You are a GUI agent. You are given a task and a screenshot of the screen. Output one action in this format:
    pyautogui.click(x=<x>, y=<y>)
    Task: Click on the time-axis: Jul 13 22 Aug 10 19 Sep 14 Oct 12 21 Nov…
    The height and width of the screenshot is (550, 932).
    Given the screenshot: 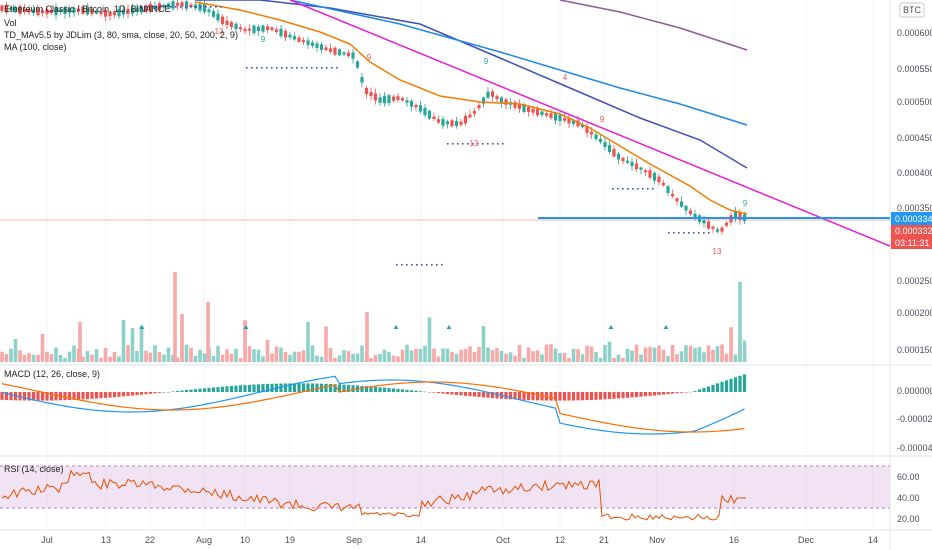 What is the action you would take?
    pyautogui.click(x=459, y=540)
    